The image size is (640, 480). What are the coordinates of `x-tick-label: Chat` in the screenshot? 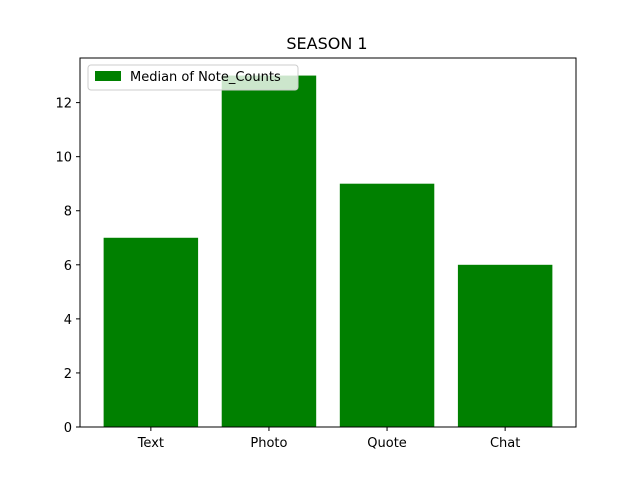 It's located at (505, 443).